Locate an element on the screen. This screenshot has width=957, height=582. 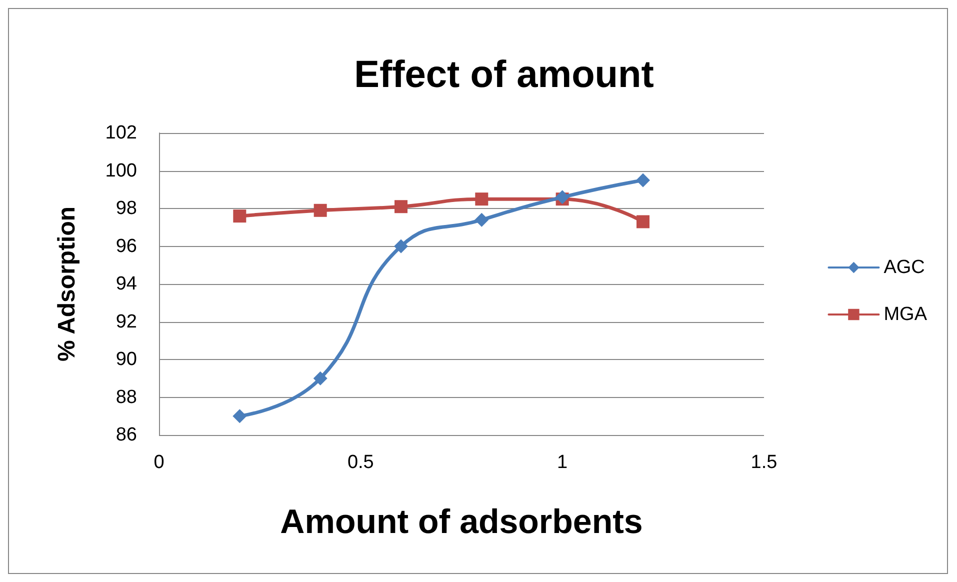
y-tick-label: 88 is located at coordinates (126, 397).